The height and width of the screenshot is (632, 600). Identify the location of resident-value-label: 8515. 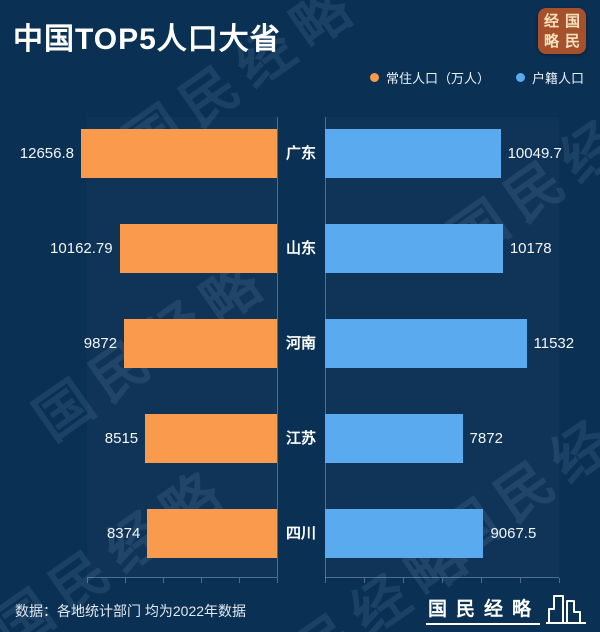
(121, 438).